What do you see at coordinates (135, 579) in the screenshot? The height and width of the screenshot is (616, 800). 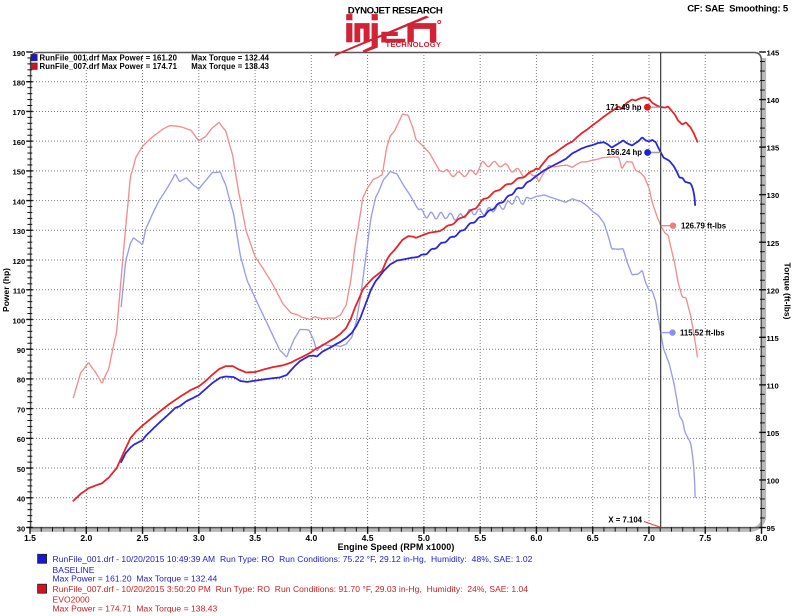 I see `svg-text:Max Power = 161.20 Max Torque: Max Power = 161.20 Max Torque = 132.44` at bounding box center [135, 579].